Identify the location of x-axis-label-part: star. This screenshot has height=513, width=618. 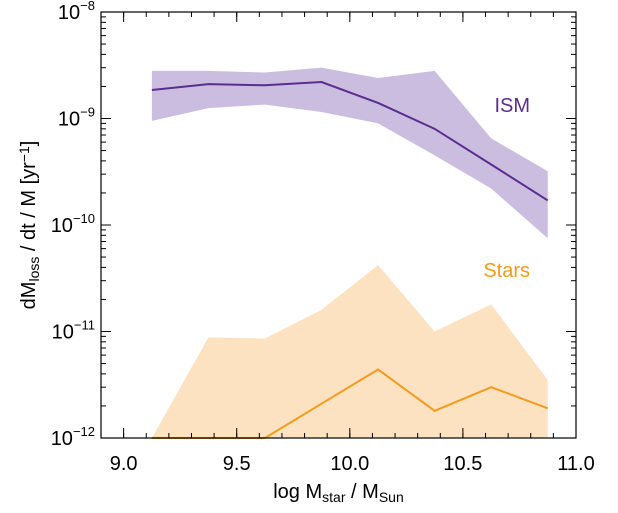
(334, 497).